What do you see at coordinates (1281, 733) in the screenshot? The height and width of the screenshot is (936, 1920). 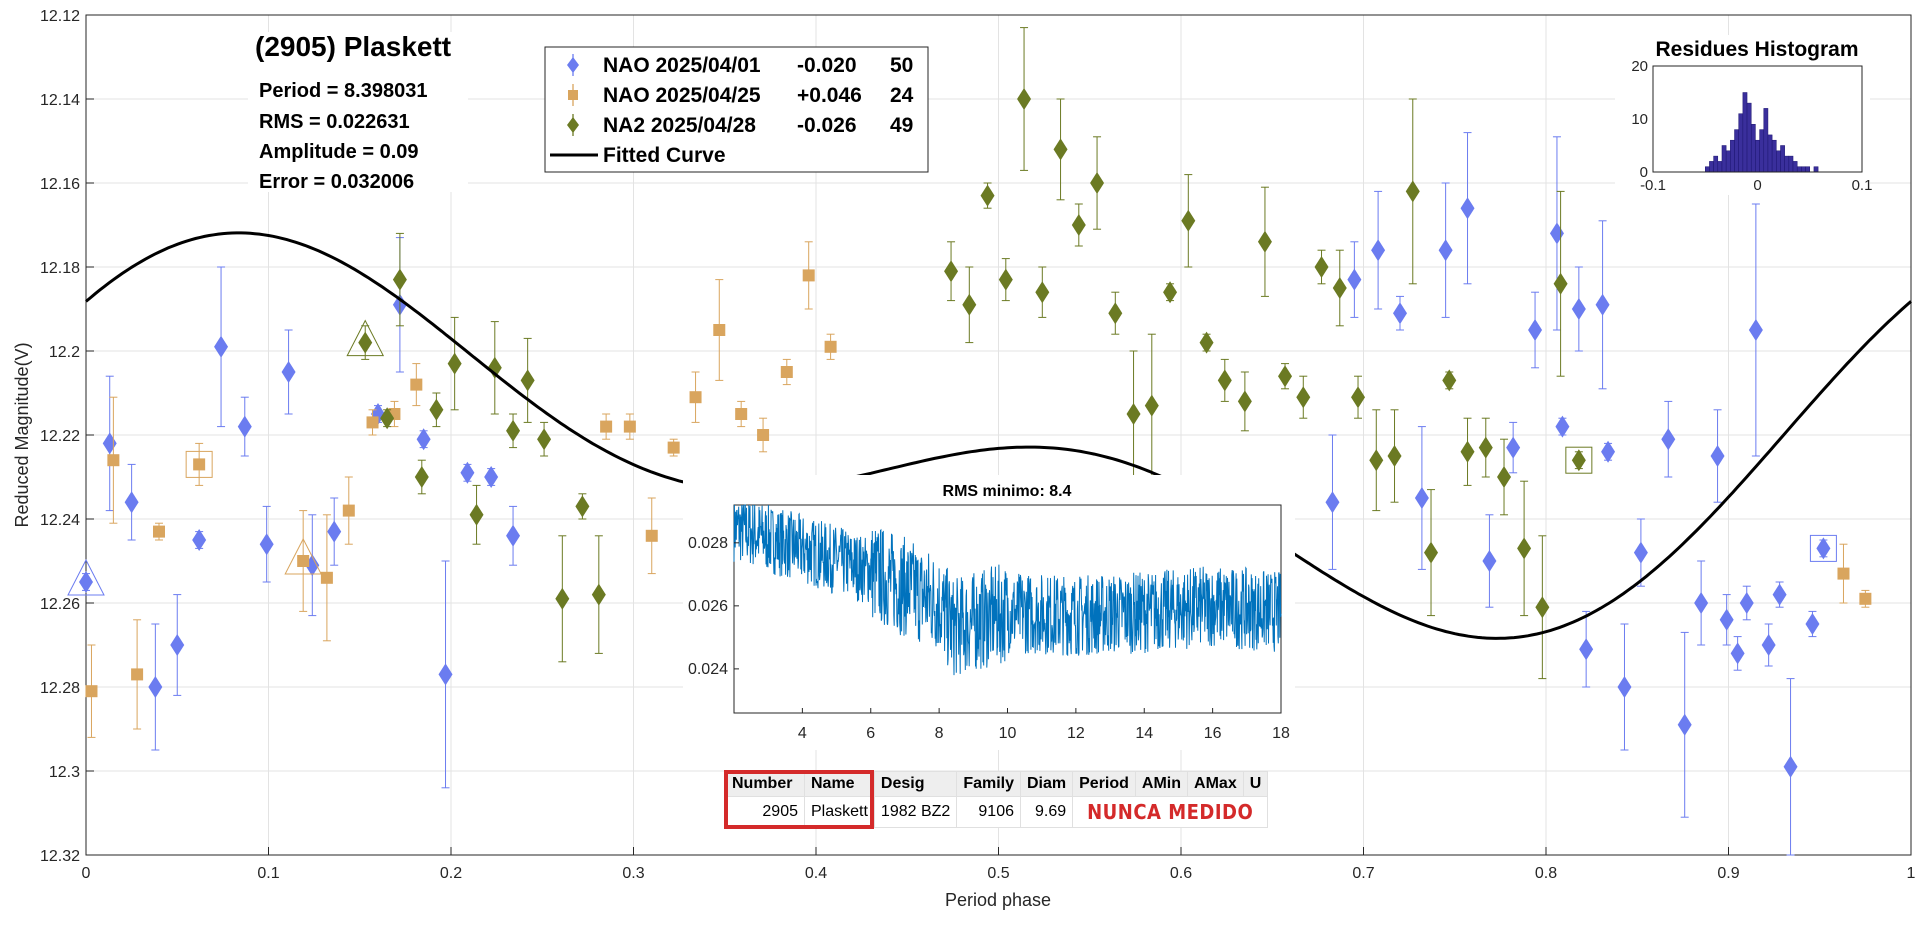 I see `rms-x-tick: 18` at bounding box center [1281, 733].